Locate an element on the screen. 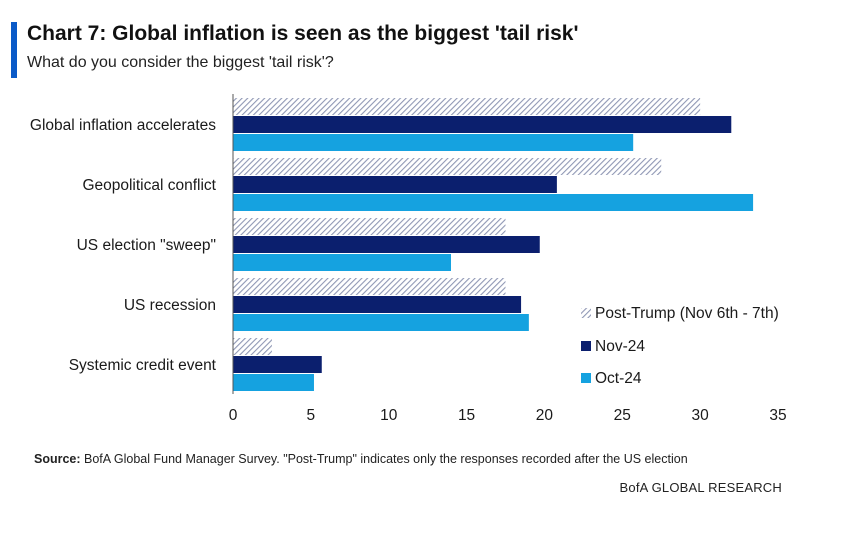 Image resolution: width=852 pixels, height=540 pixels. category-label-2: US election "sweep" is located at coordinates (146, 245).